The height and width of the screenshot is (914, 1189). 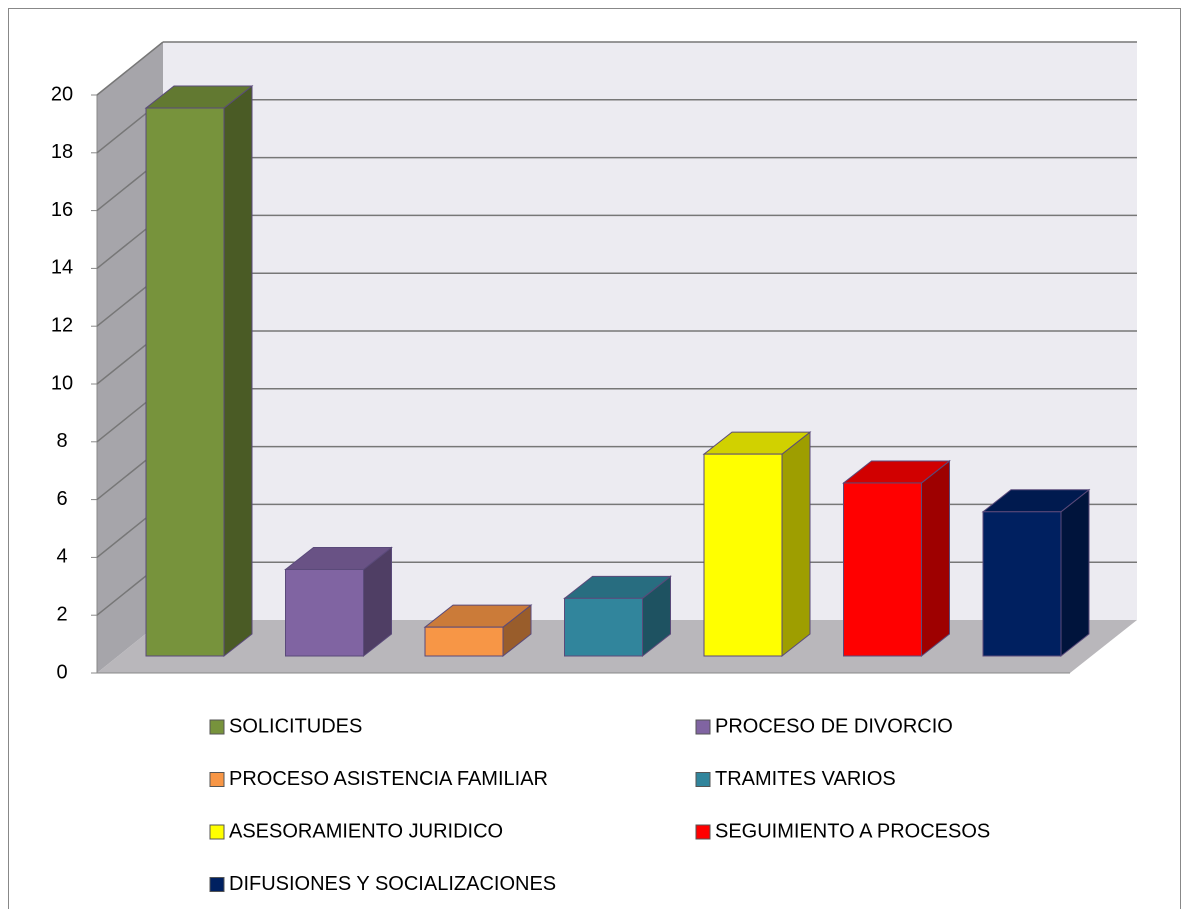 I want to click on y-tick-label: 6, so click(x=61, y=499).